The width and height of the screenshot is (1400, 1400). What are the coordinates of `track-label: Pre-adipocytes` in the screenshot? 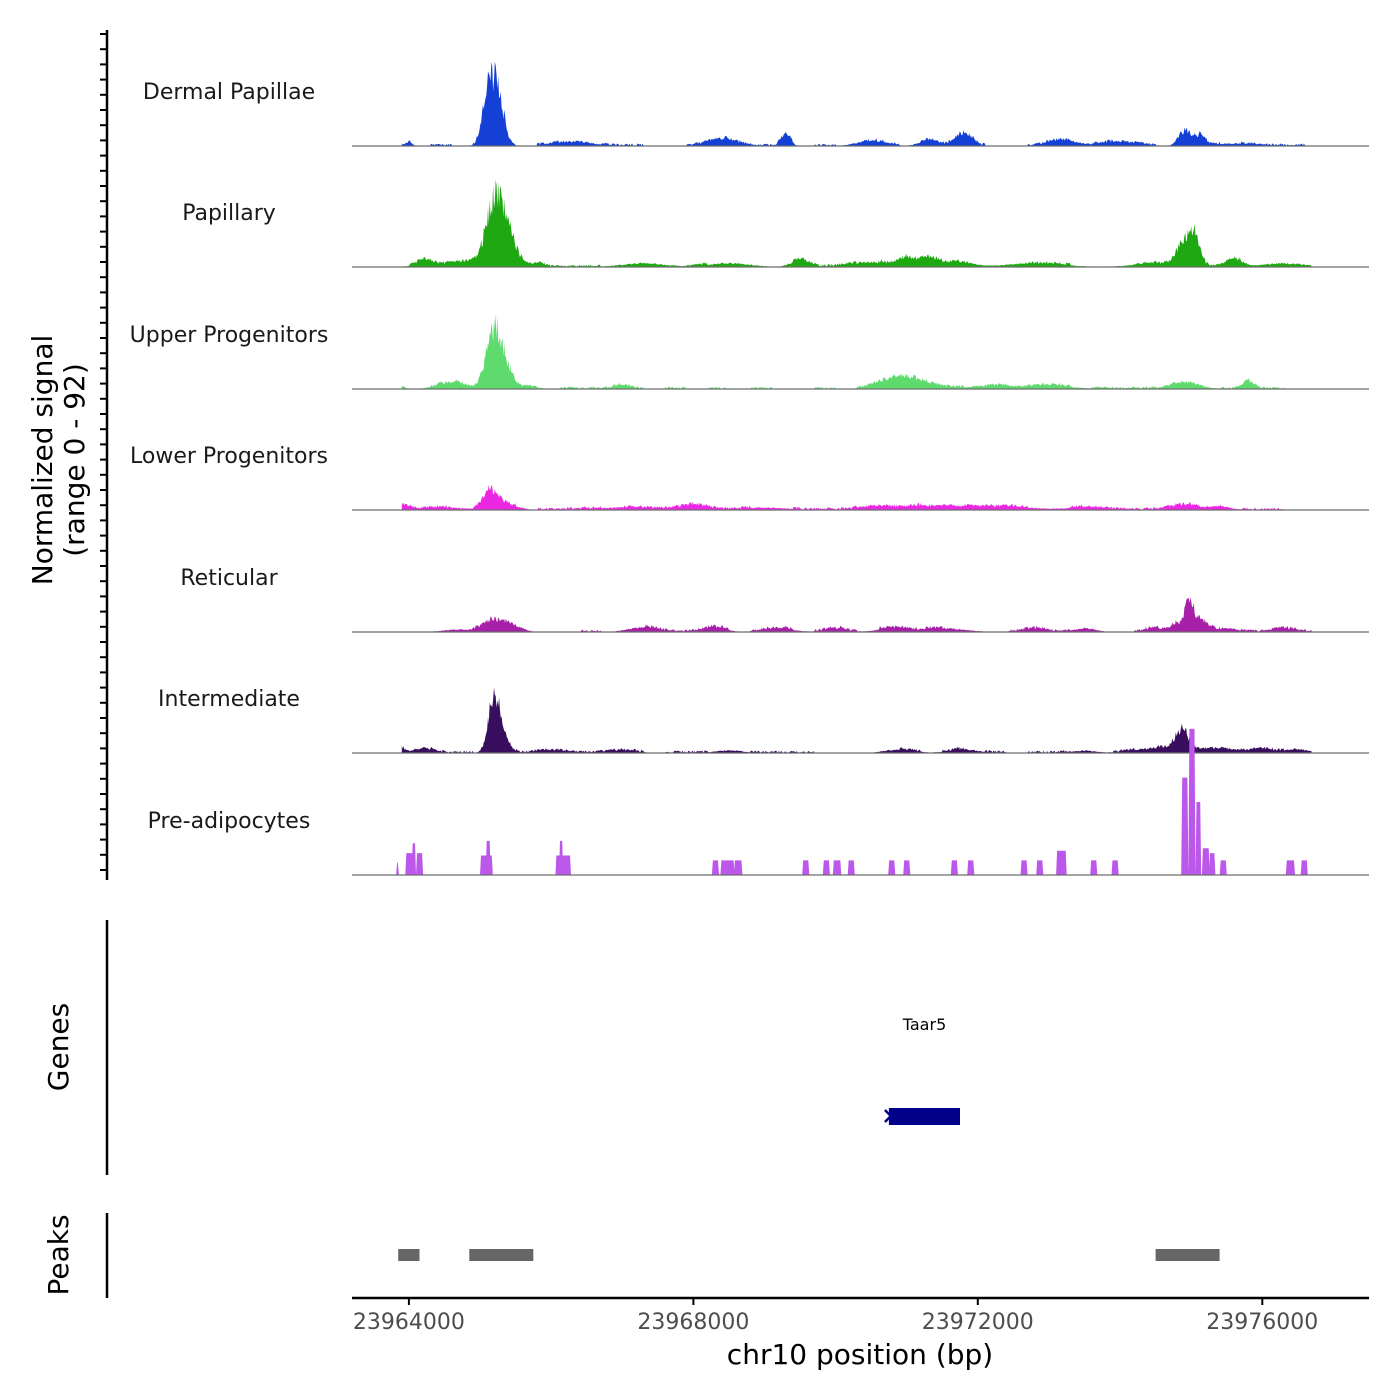 It's located at (229, 821).